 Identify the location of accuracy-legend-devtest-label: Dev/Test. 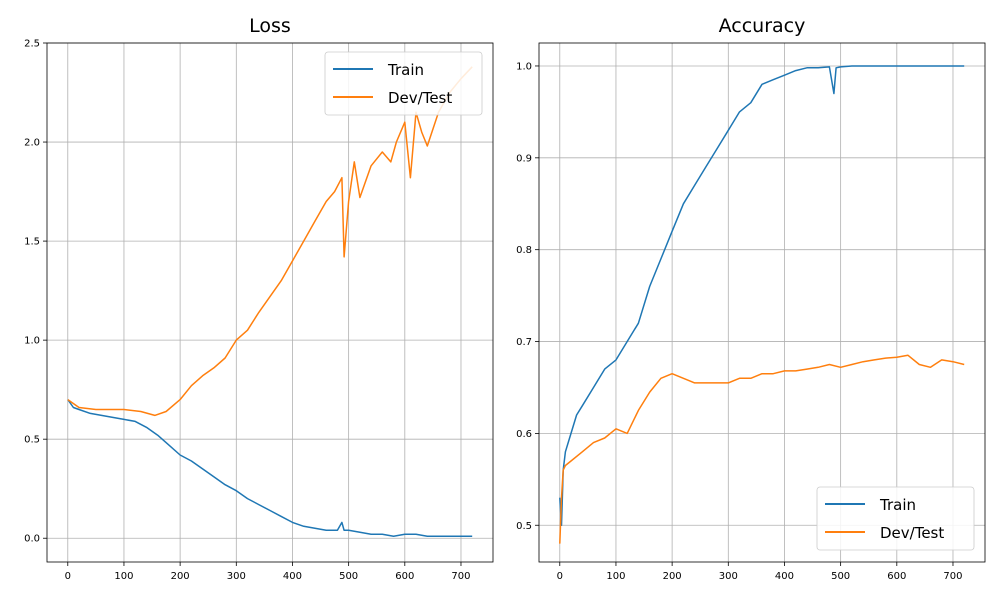
(912, 533).